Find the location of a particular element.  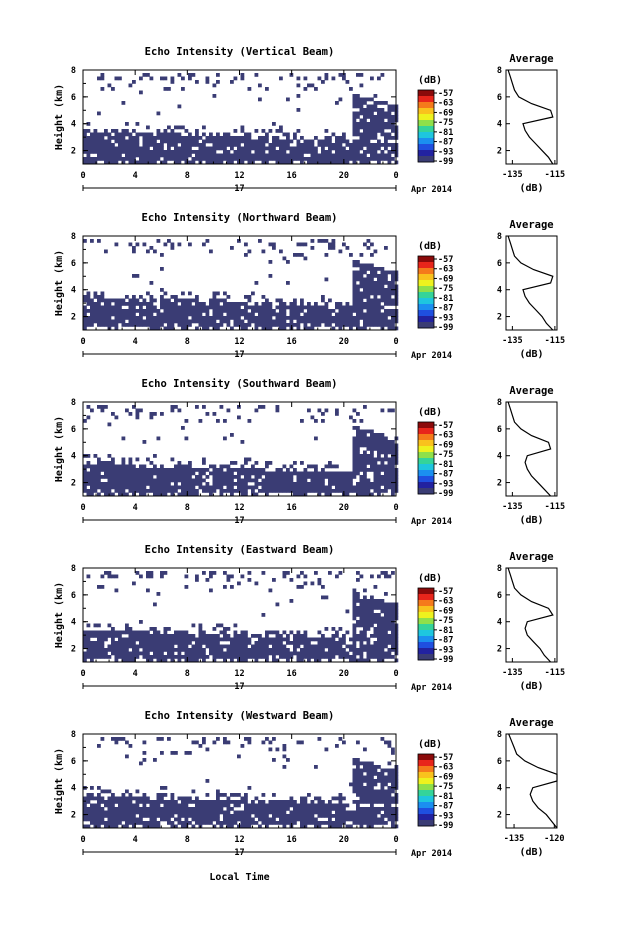

avg-x-label: -115 is located at coordinates (555, 673).